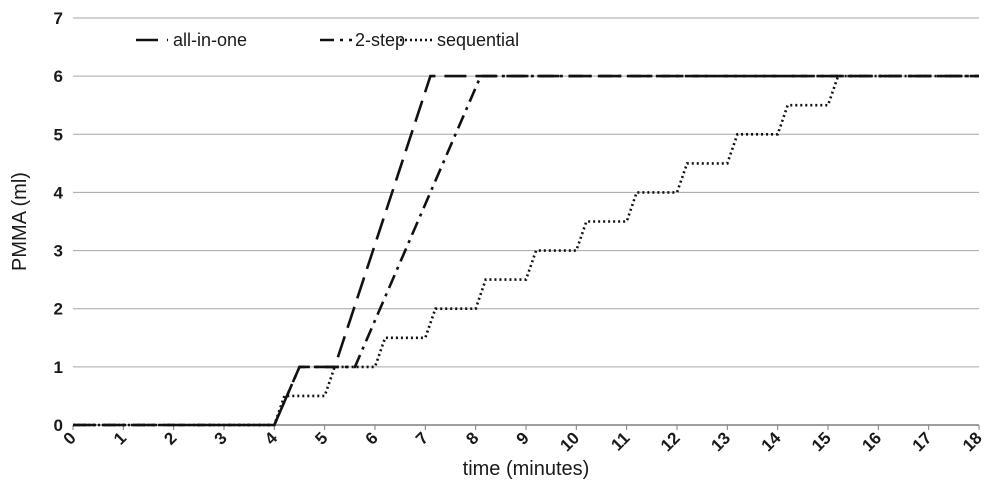 This screenshot has height=486, width=986. What do you see at coordinates (321, 438) in the screenshot?
I see `x-tick-label: 5` at bounding box center [321, 438].